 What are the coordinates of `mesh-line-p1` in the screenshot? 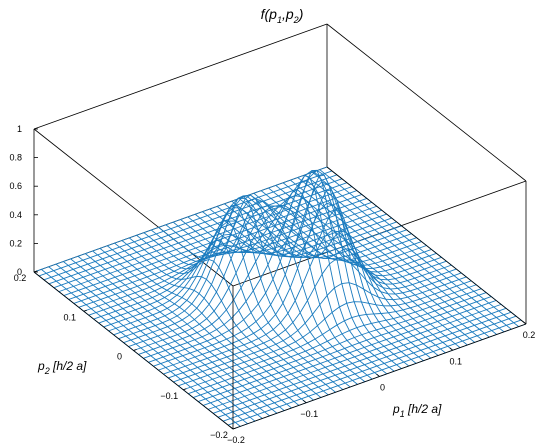 It's located at (272, 290).